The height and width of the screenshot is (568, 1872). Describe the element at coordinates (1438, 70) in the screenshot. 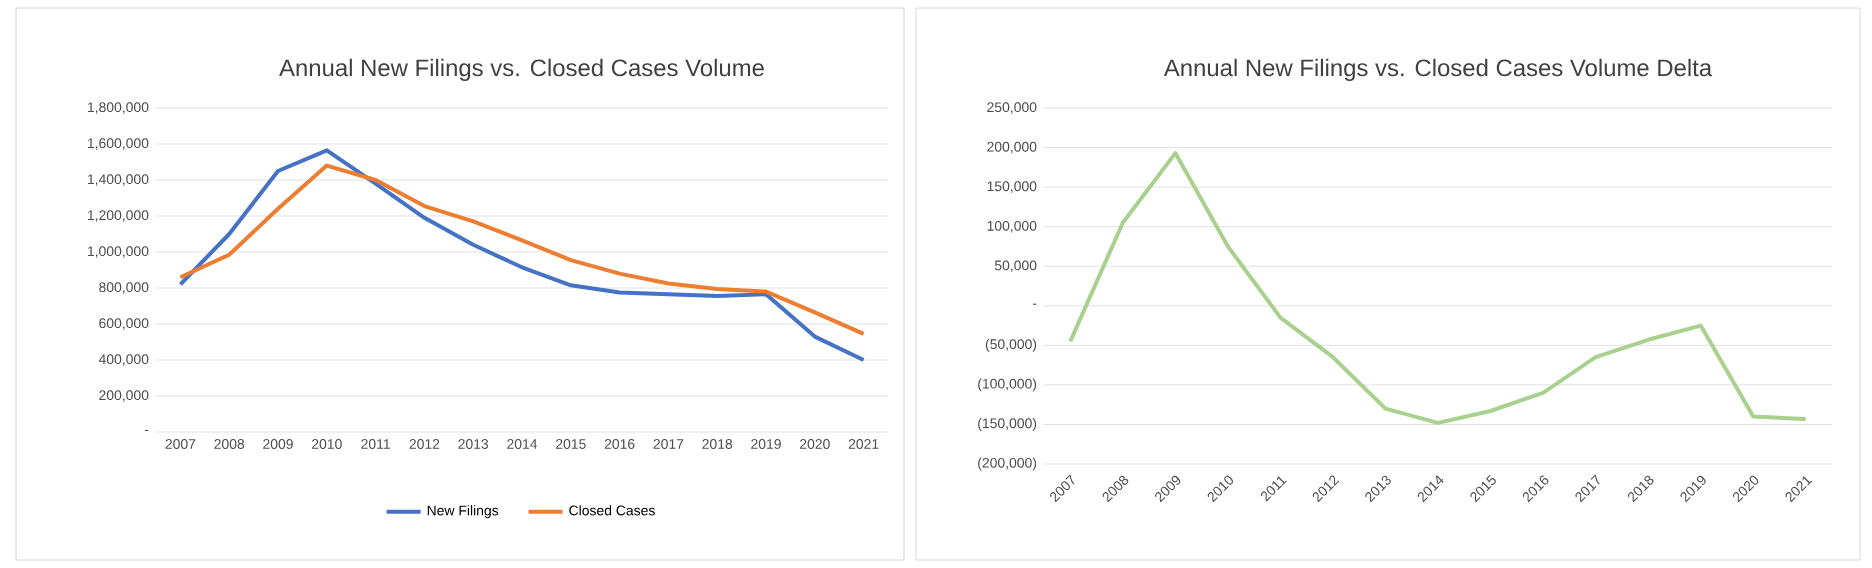

I see `chart-title: Annual New Filings vs. Closed Cases Volume Delta` at that location.